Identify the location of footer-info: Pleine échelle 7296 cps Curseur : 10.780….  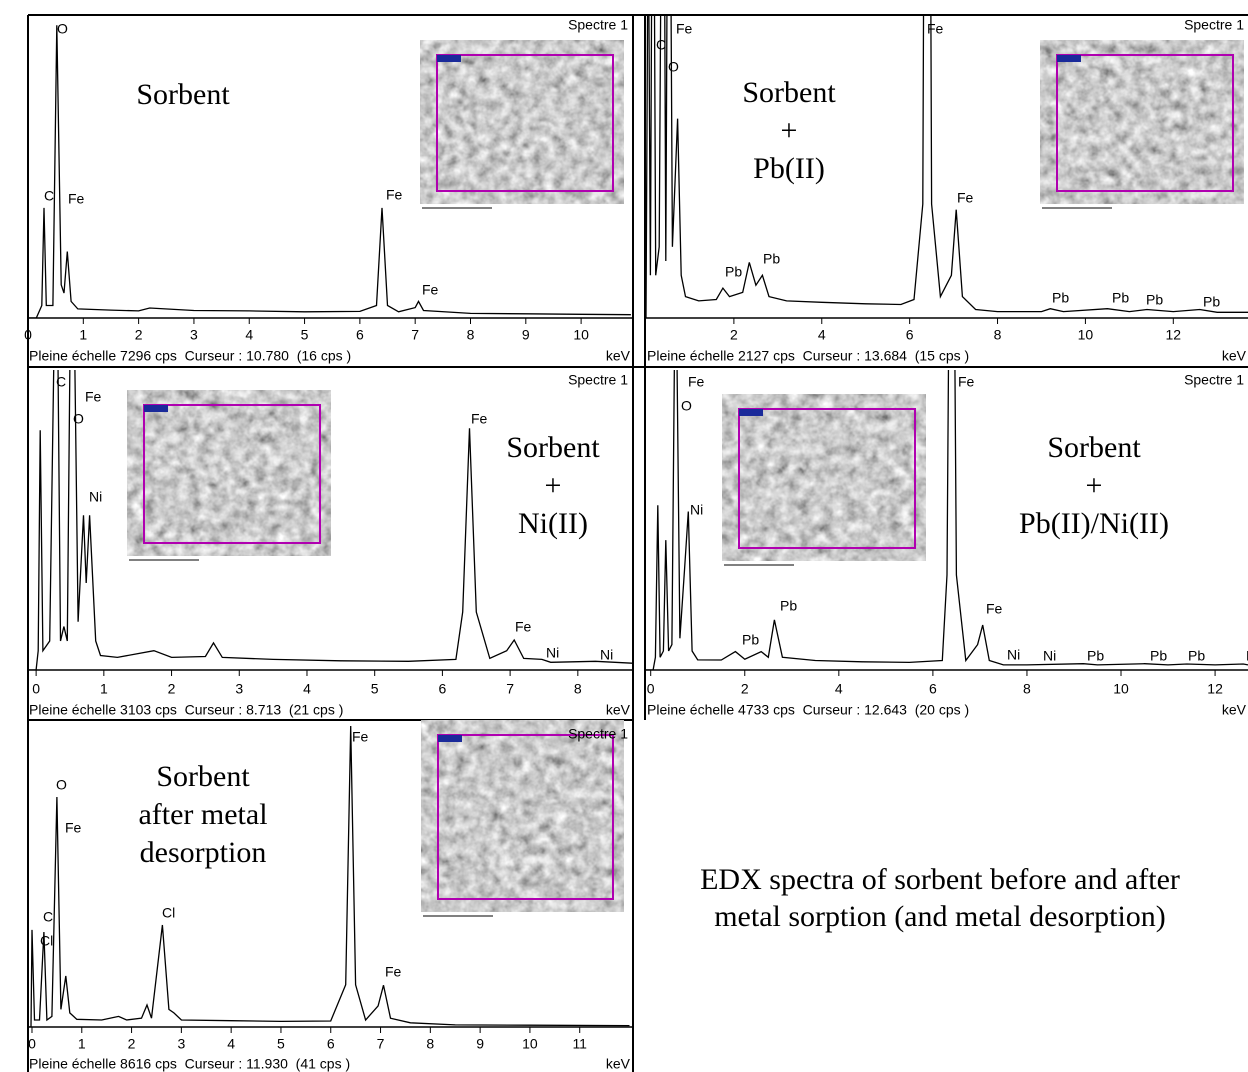
(190, 356).